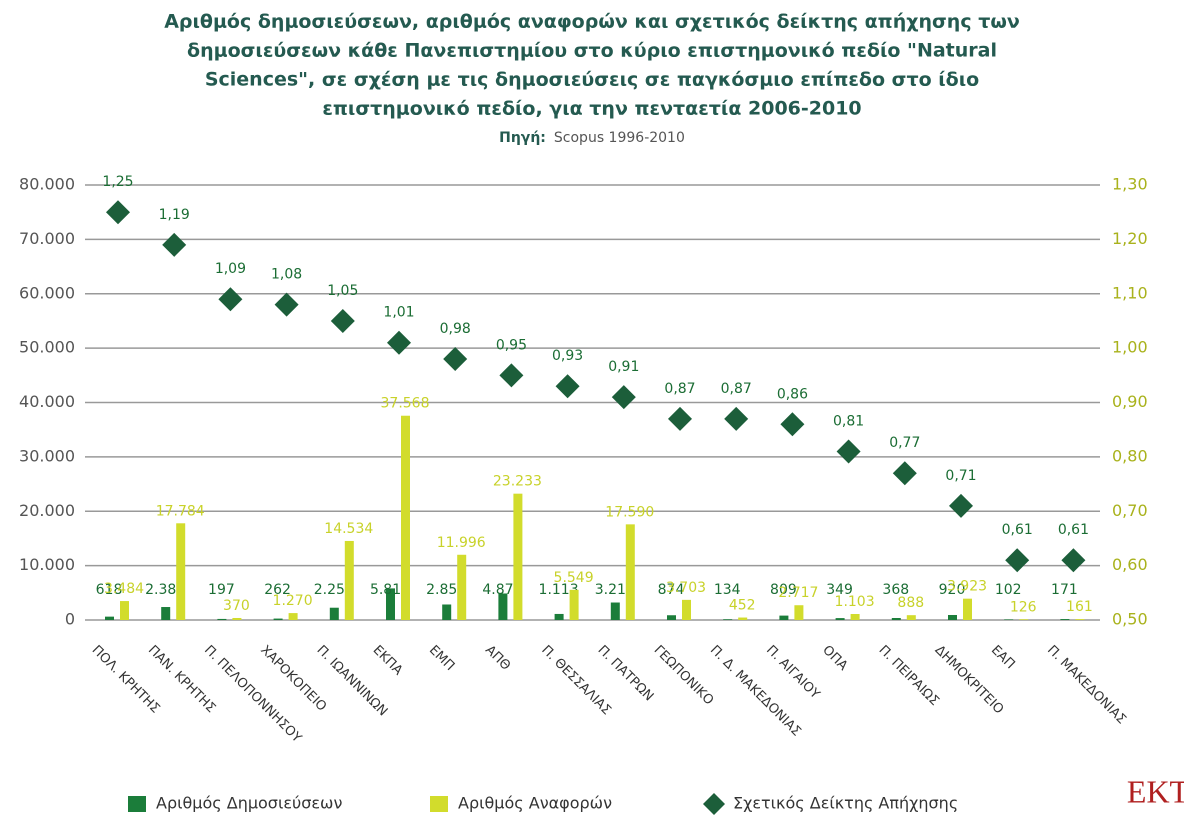  Describe the element at coordinates (522, 138) in the screenshot. I see `source-label: Πηγή:` at that location.